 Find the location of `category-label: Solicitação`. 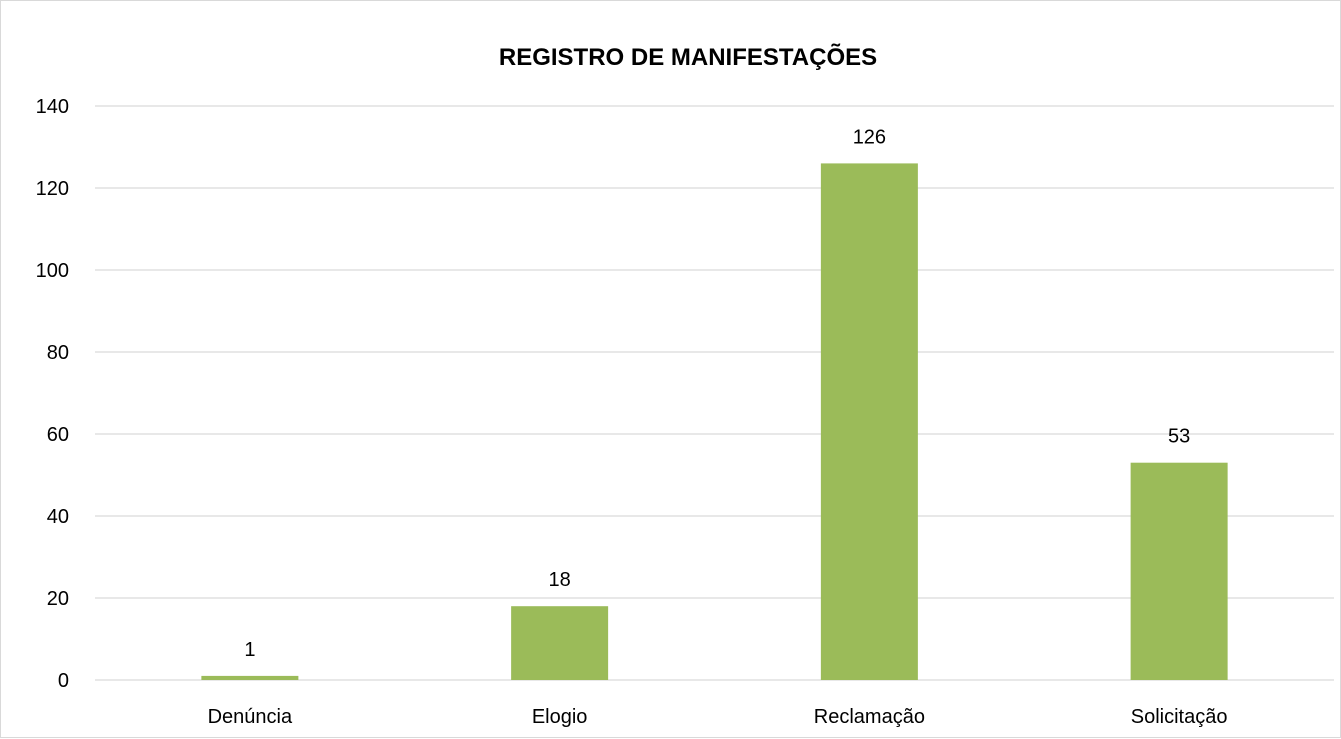

category-label: Solicitação is located at coordinates (1179, 717).